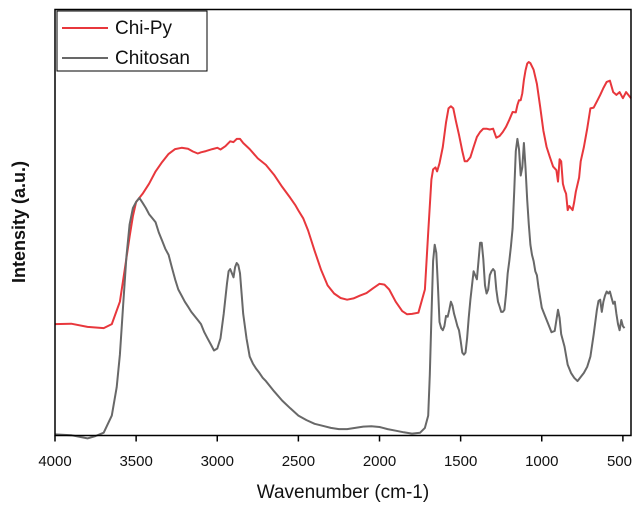  I want to click on x-axis-title: Wavenumber (cm-1), so click(343, 492).